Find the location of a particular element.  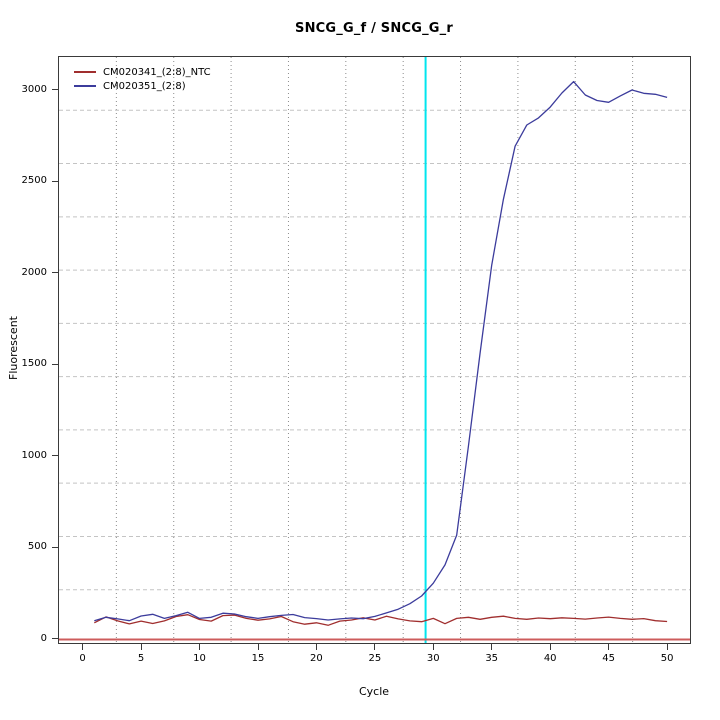

x-tick-label: 15 is located at coordinates (258, 658).